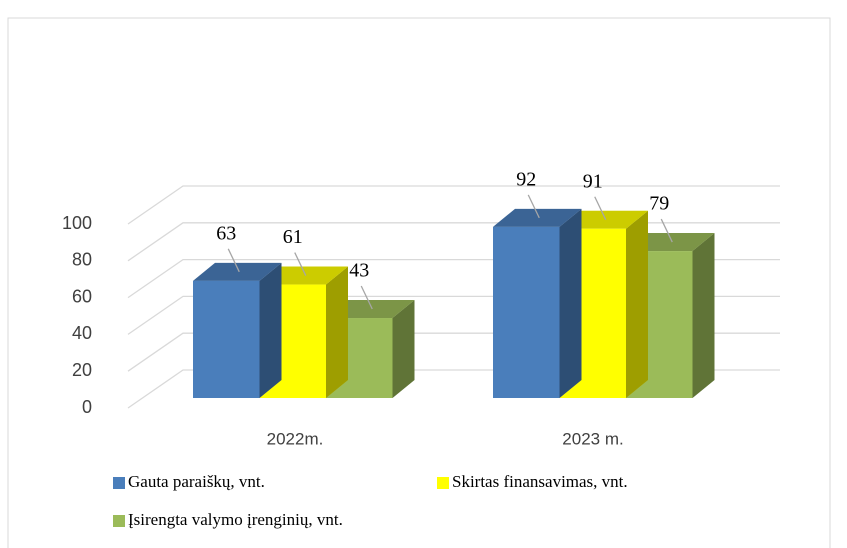 The height and width of the screenshot is (548, 847). What do you see at coordinates (226, 233) in the screenshot?
I see `data-label: 63` at bounding box center [226, 233].